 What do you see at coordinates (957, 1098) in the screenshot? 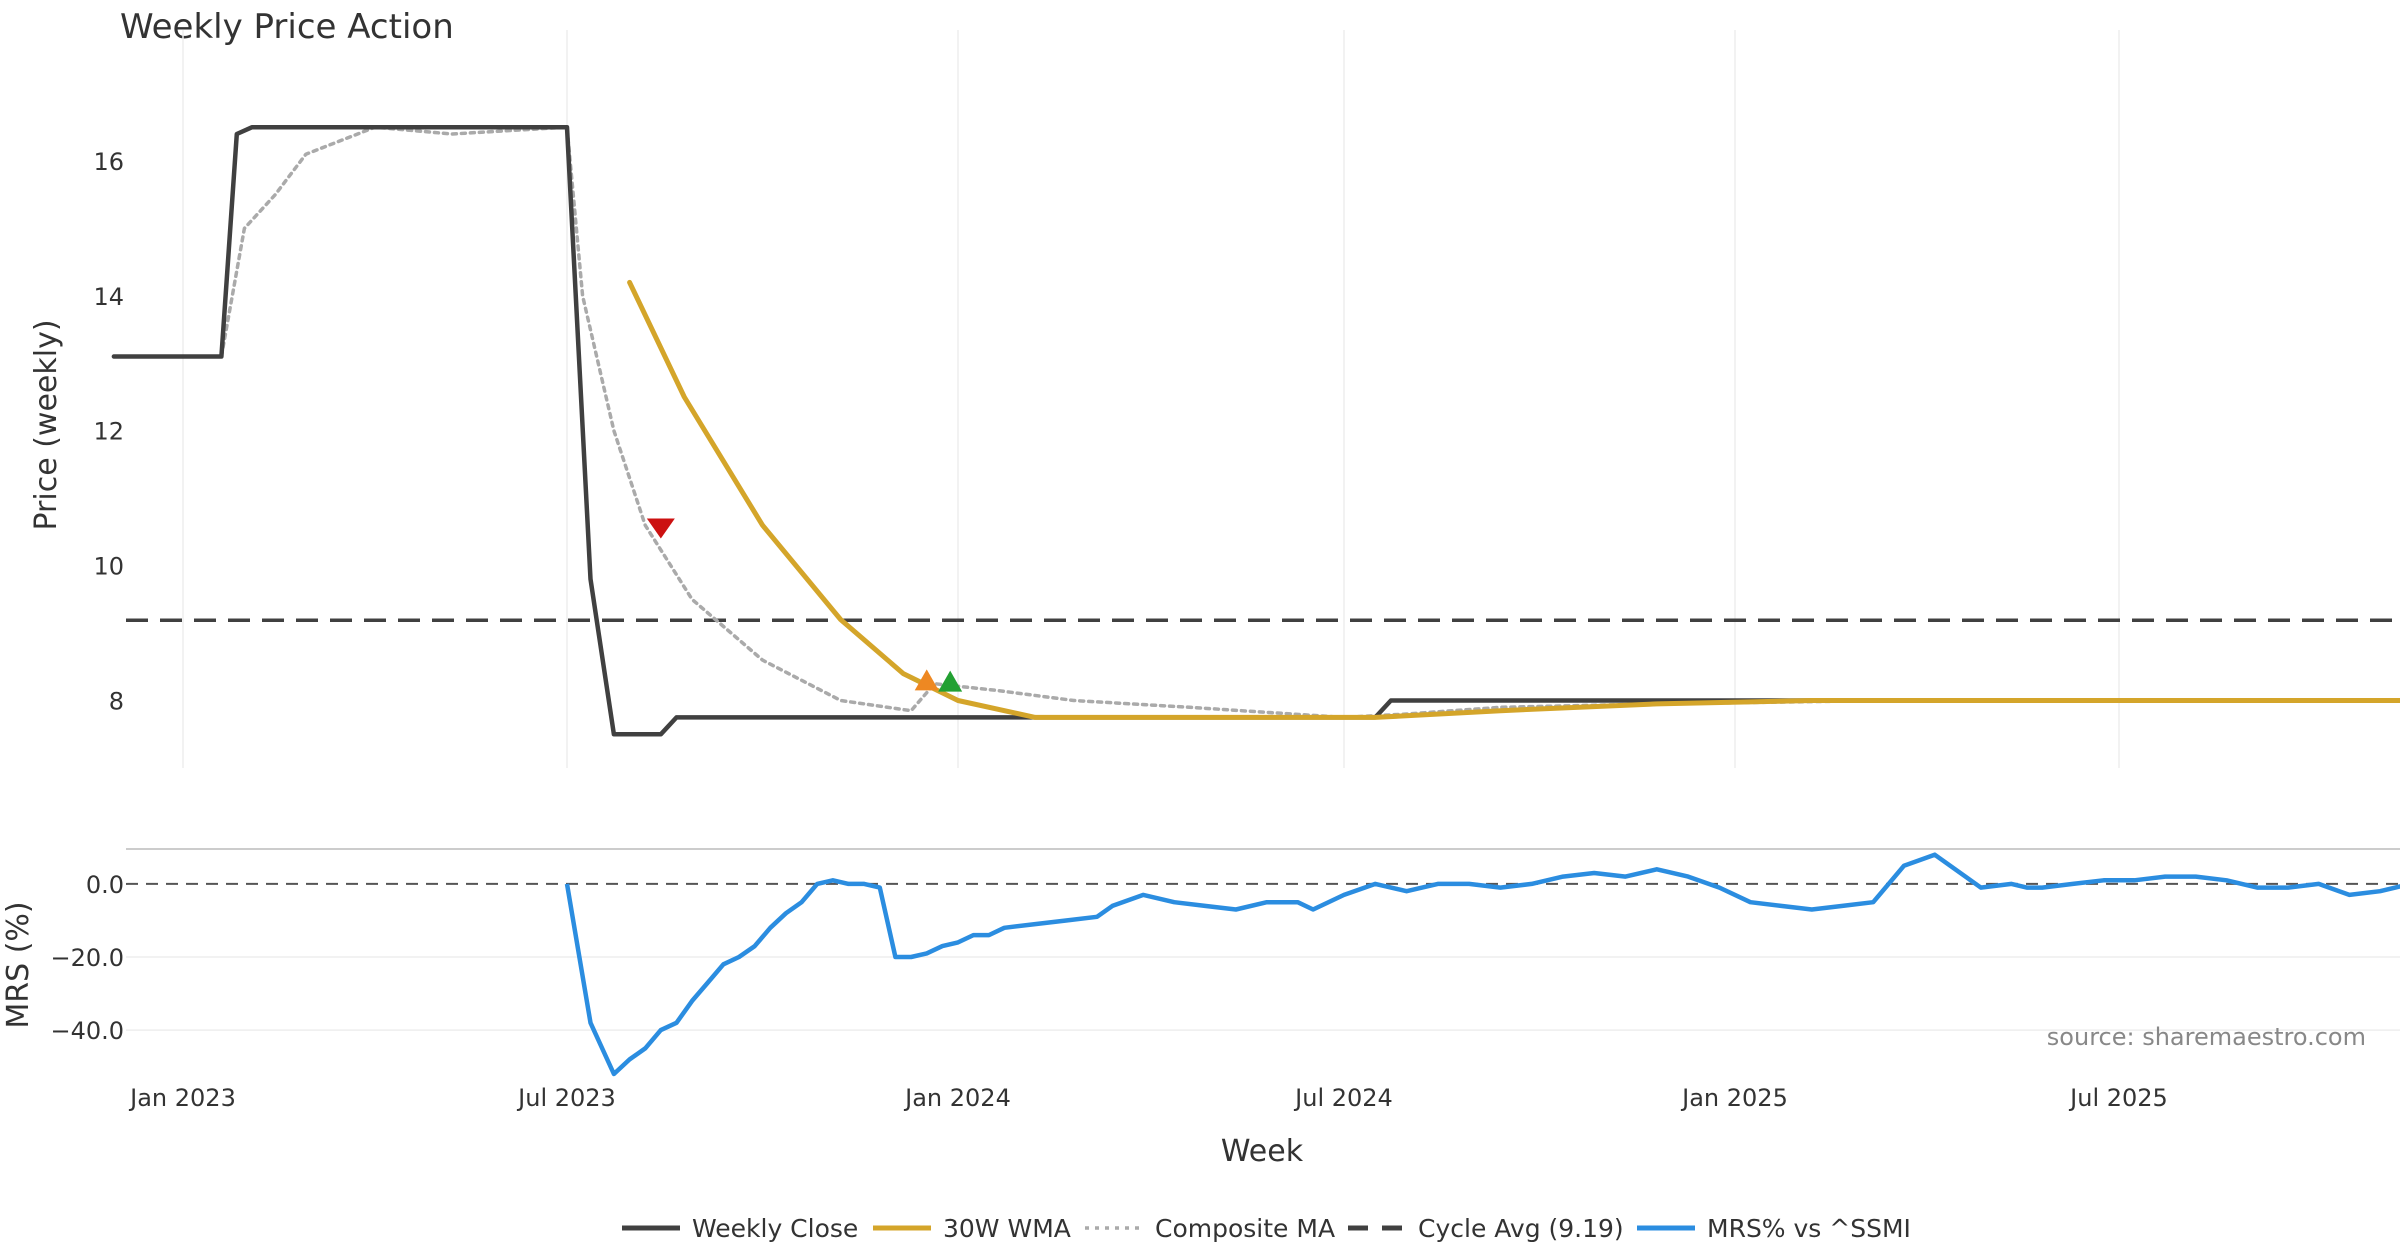
I see `x-tick-label: Jan 2024` at bounding box center [957, 1098].